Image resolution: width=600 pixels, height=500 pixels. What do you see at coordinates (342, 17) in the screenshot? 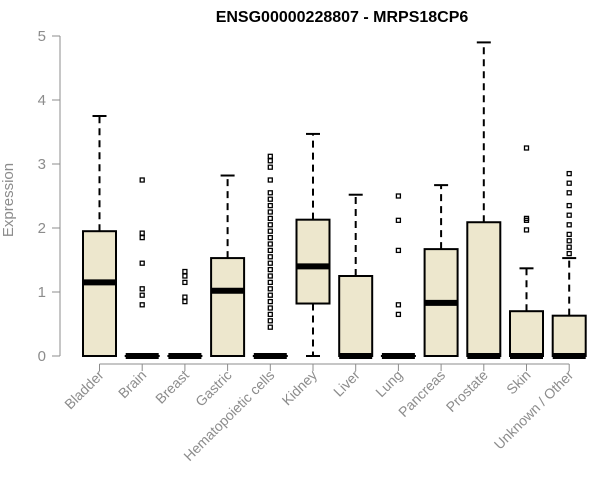
I see `chart-title: ENSG00000228807 - MRPS18CP6` at bounding box center [342, 17].